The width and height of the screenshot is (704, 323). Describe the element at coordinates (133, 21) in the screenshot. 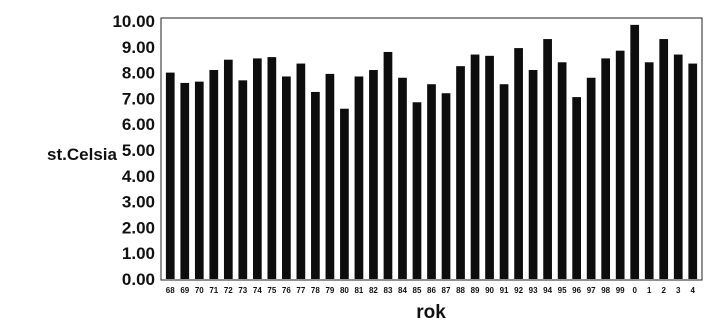

I see `y-tick-label: 10.00` at that location.